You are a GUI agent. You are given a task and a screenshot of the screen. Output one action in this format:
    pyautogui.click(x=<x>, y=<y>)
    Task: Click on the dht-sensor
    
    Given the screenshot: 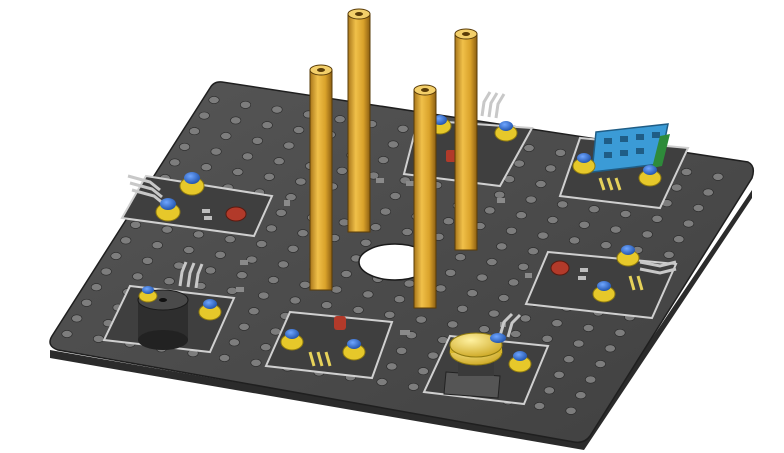 What is the action you would take?
    pyautogui.click(x=630, y=148)
    